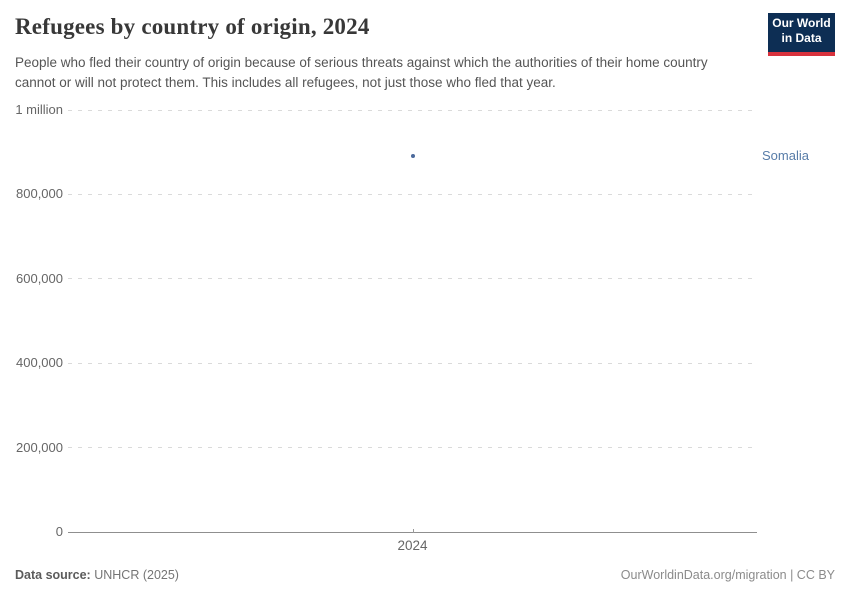 The height and width of the screenshot is (600, 850). Describe the element at coordinates (59, 531) in the screenshot. I see `y-axis-tick-label: 0` at that location.